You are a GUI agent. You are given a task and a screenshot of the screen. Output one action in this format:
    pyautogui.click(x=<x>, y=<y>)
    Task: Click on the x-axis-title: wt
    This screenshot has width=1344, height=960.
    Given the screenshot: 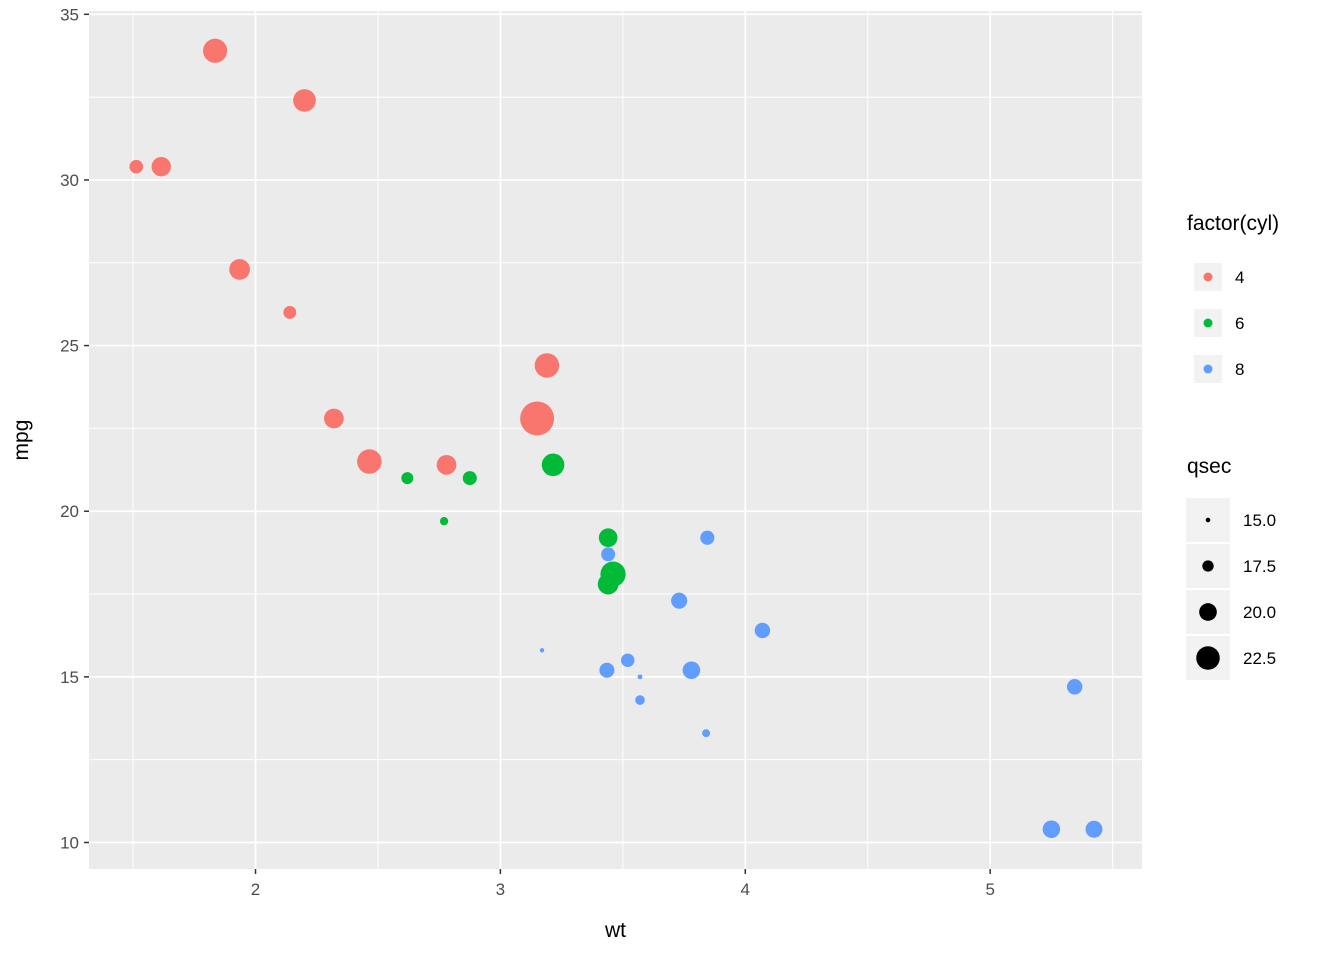 What is the action you would take?
    pyautogui.click(x=615, y=930)
    